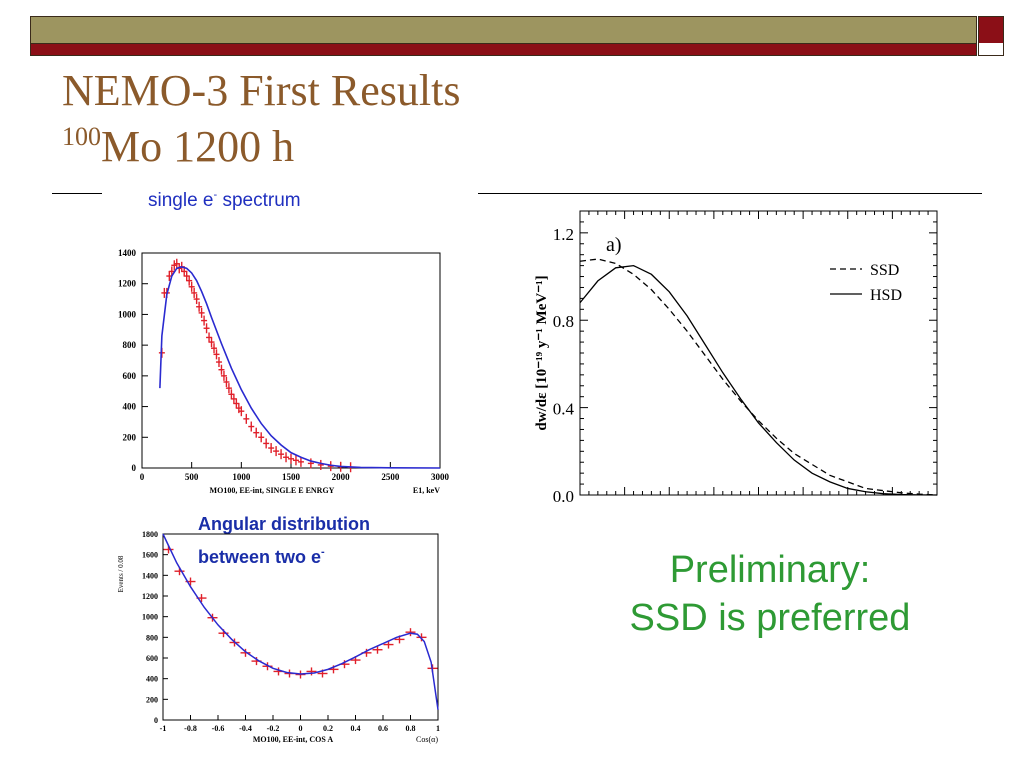  I want to click on preliminary-note: Preliminary: SSD is preferred, so click(770, 594).